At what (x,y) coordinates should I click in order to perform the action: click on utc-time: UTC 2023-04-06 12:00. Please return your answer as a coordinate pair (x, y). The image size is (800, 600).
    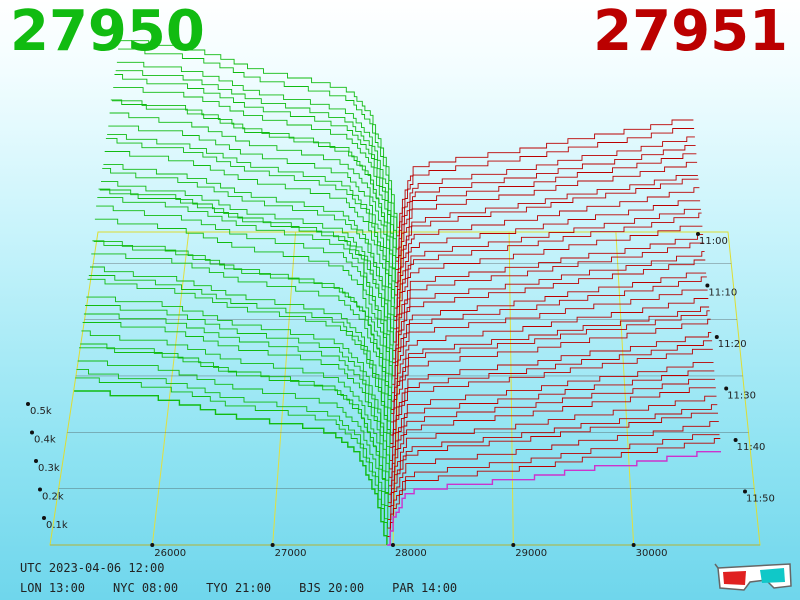
    Looking at the image, I should click on (92, 568).